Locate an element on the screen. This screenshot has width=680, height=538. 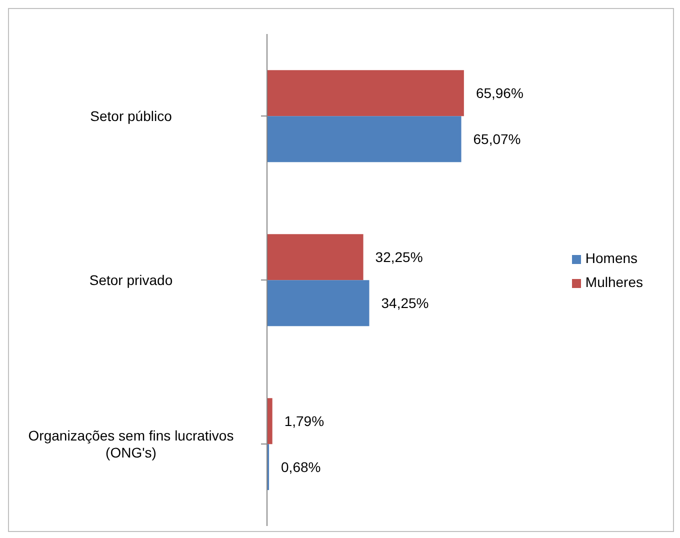
data-label: 65,96% is located at coordinates (500, 93).